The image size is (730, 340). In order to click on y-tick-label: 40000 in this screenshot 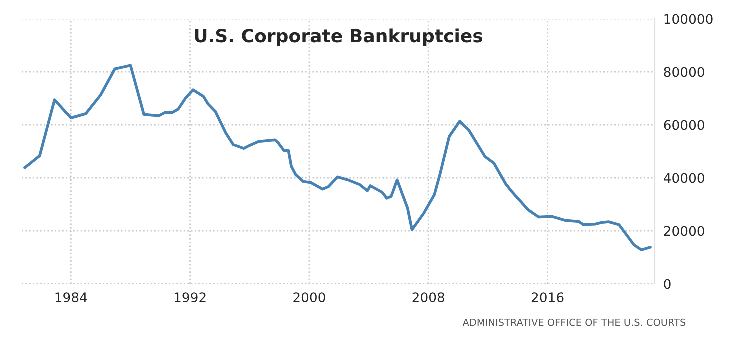, I will do `click(684, 178)`.